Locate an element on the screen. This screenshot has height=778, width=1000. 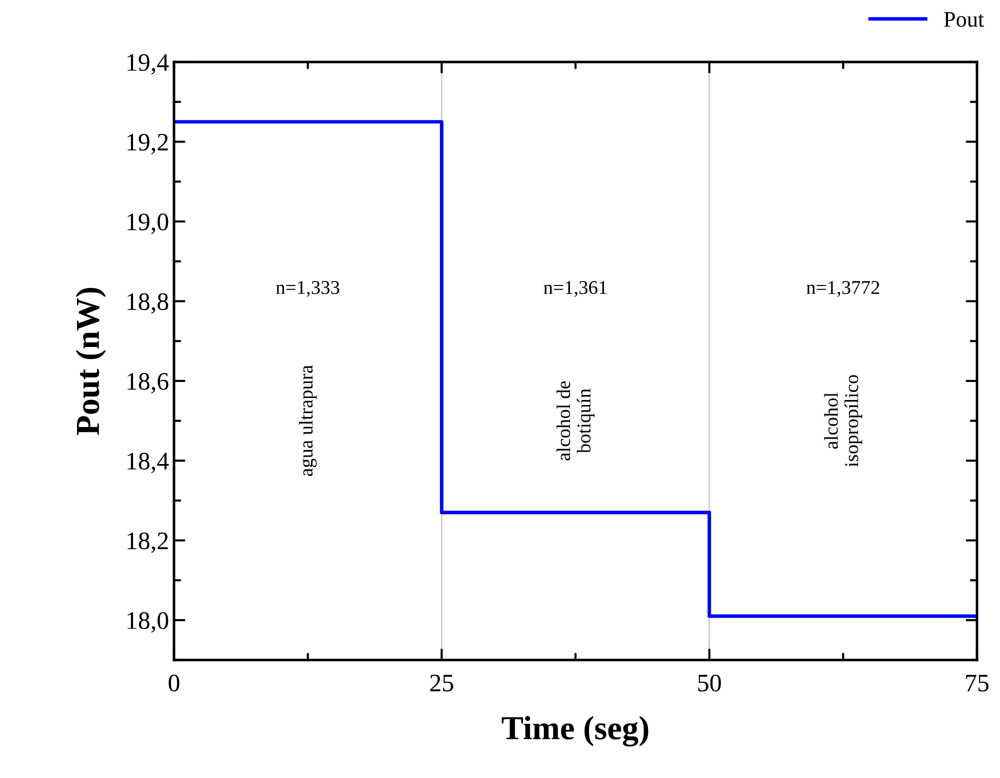
annotation: alcohol isopropílico is located at coordinates (843, 421).